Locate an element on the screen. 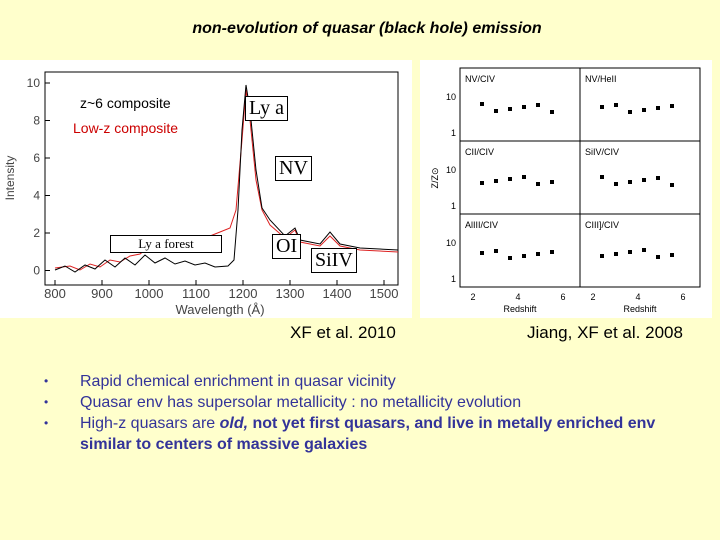 The image size is (720, 540). panel-label: SiIV/CIV is located at coordinates (602, 152).